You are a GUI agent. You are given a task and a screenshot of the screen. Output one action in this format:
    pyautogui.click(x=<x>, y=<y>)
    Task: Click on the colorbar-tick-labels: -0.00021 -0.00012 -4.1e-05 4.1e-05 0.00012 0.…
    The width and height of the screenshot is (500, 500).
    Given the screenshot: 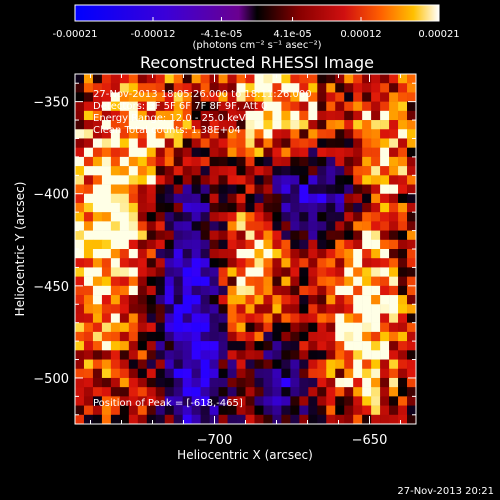 What is the action you would take?
    pyautogui.click(x=256, y=34)
    